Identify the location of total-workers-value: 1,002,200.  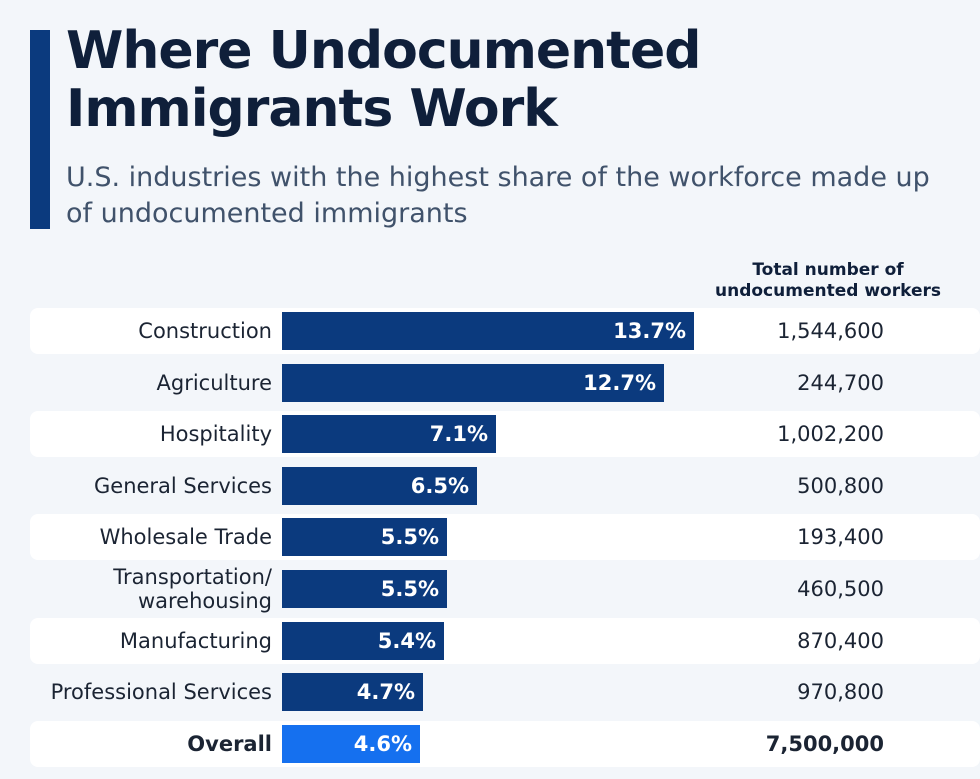
(830, 434).